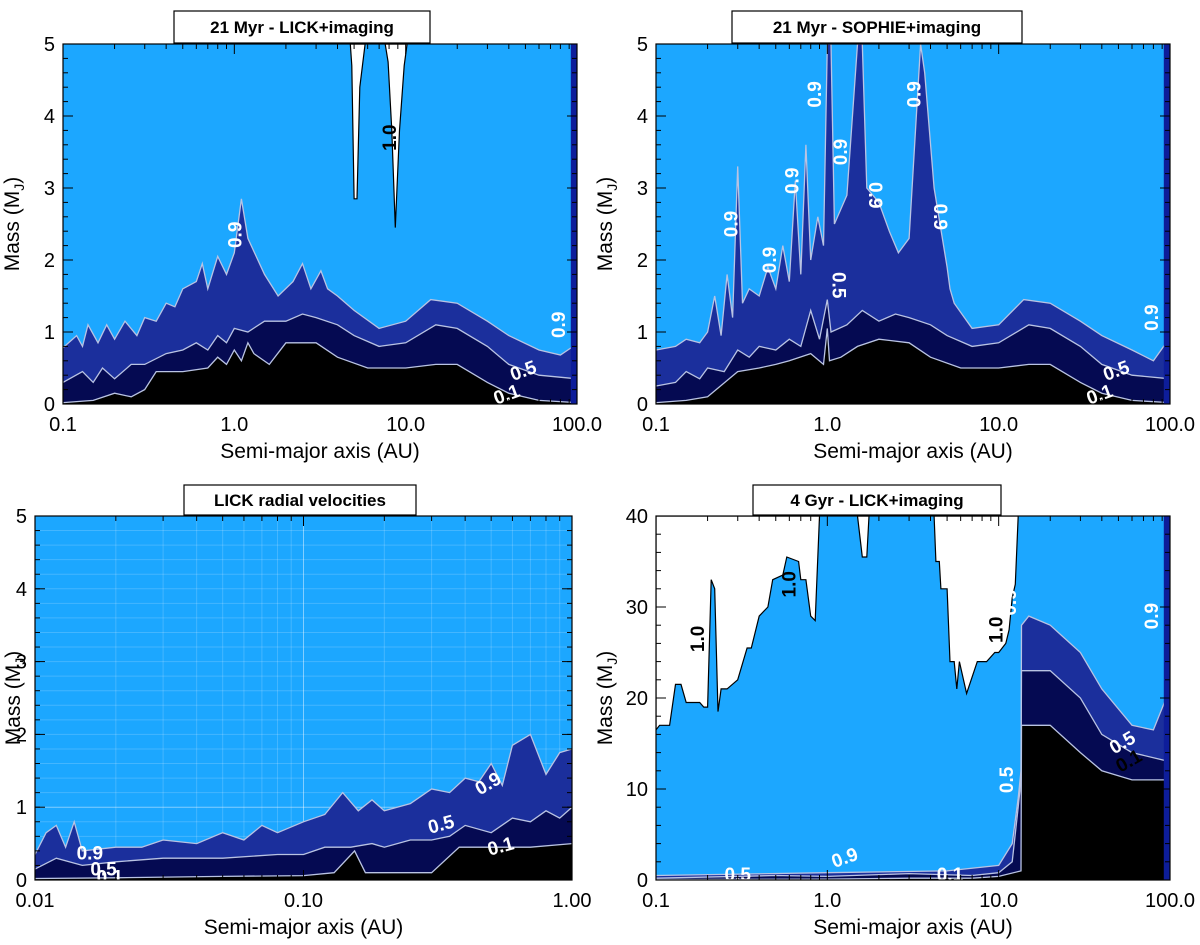 Image resolution: width=1200 pixels, height=945 pixels. I want to click on chart-title: LICK radial velocities, so click(300, 500).